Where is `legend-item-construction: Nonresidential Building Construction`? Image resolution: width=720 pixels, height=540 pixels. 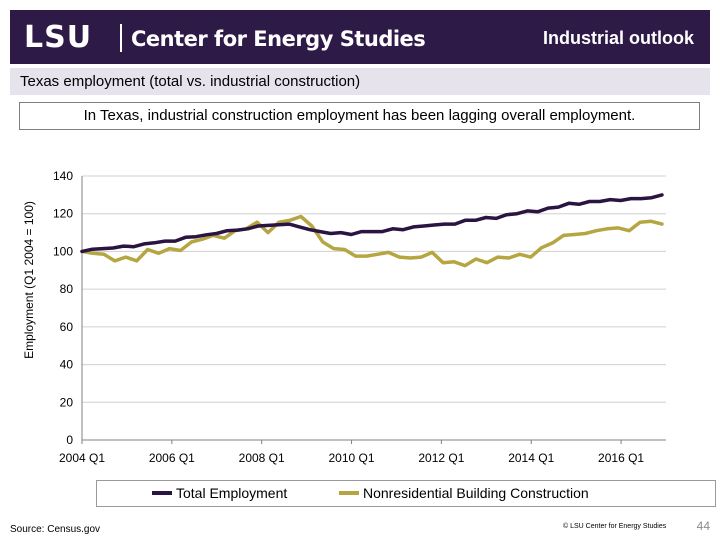 legend-item-construction: Nonresidential Building Construction is located at coordinates (464, 493).